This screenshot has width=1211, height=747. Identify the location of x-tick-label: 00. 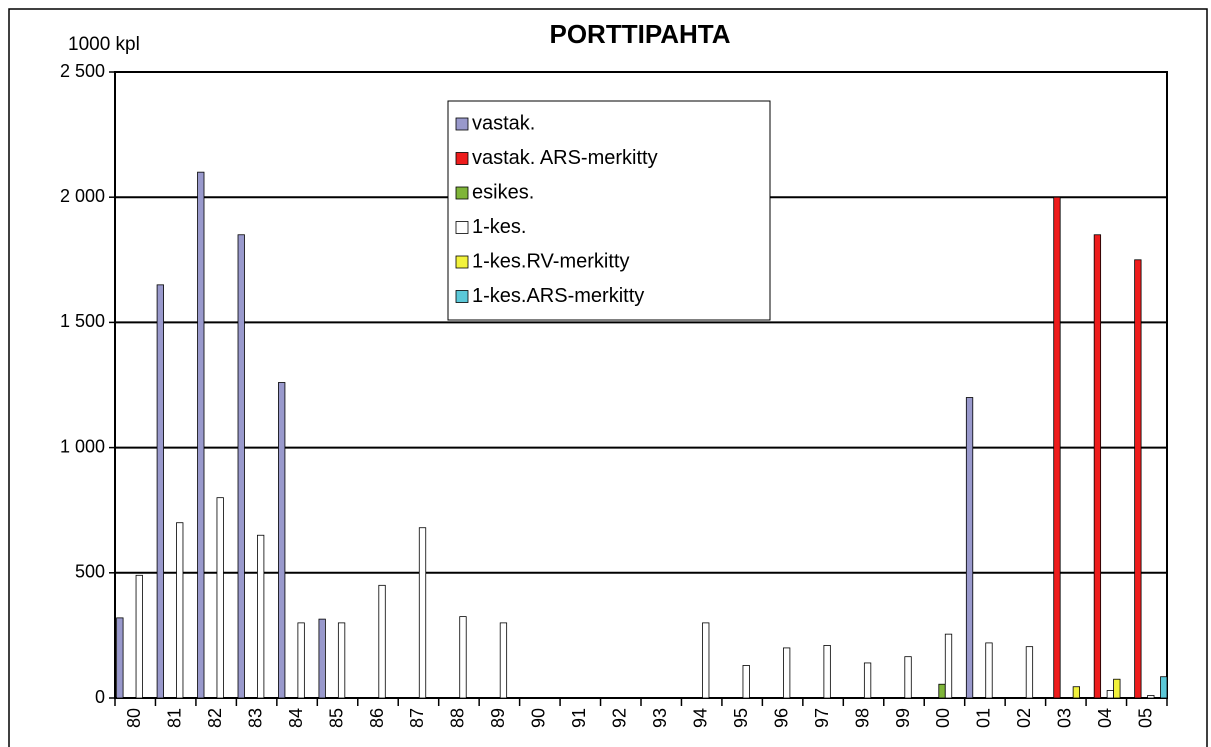
(943, 718).